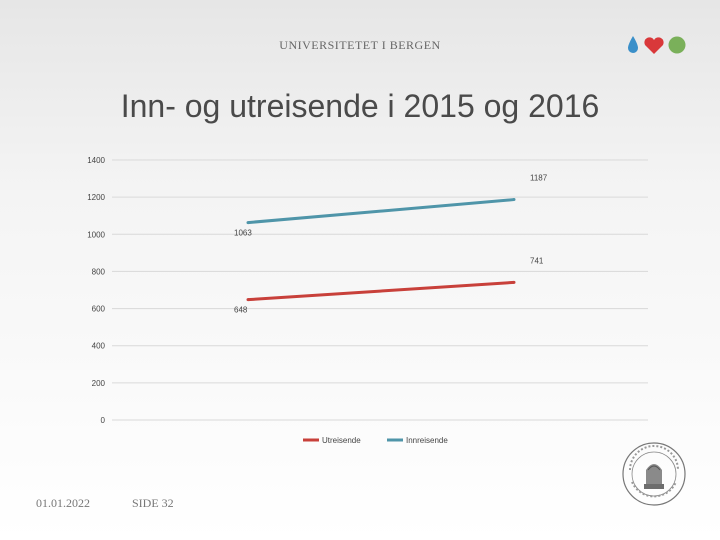 The image size is (720, 540). Describe the element at coordinates (153, 503) in the screenshot. I see `footer-page-number: SIDE 32` at that location.